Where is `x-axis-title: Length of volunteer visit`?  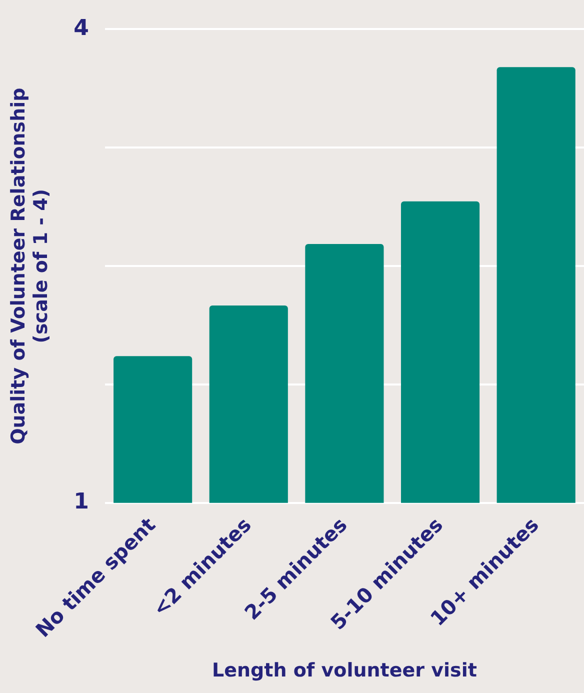 x-axis-title: Length of volunteer visit is located at coordinates (344, 671).